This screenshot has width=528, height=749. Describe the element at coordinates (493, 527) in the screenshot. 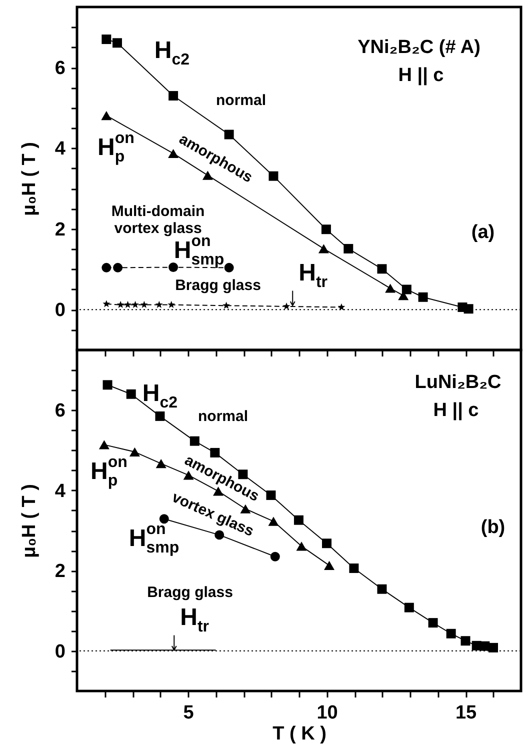

I see `annotation: (b)` at that location.